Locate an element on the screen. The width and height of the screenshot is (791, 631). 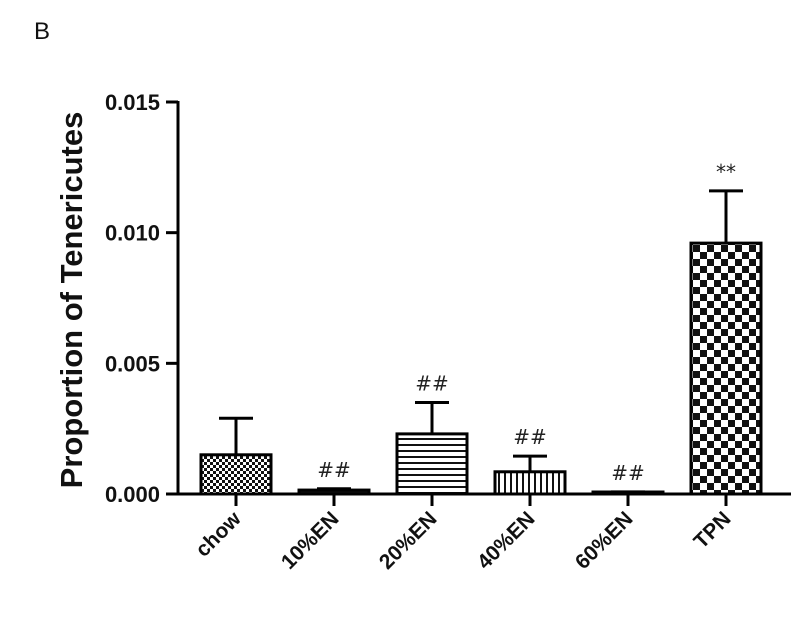
x-tick-label: 60%EN is located at coordinates (604, 540).